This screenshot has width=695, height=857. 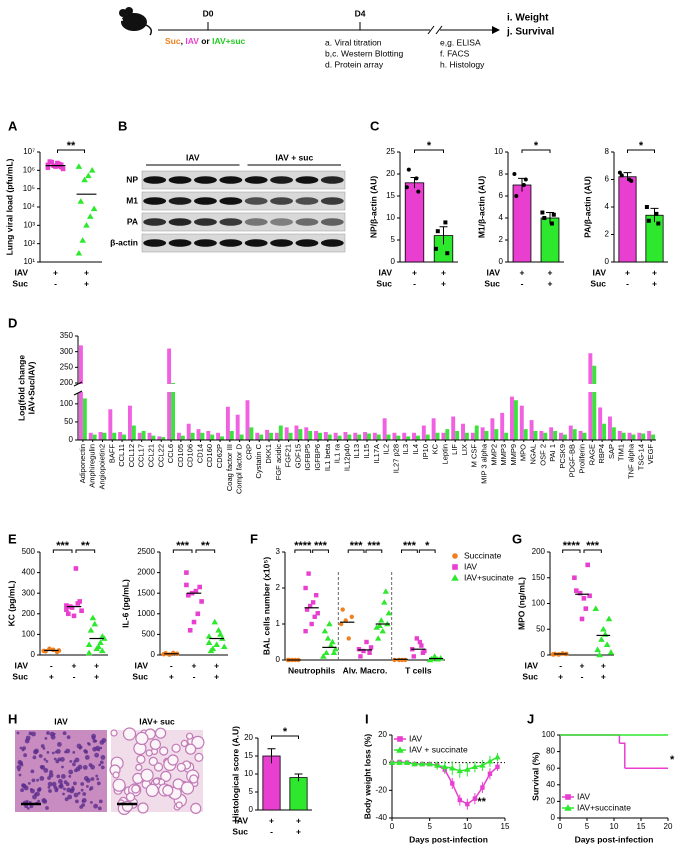 What do you see at coordinates (501, 173) in the screenshot?
I see `y-tick-label: 8` at bounding box center [501, 173].